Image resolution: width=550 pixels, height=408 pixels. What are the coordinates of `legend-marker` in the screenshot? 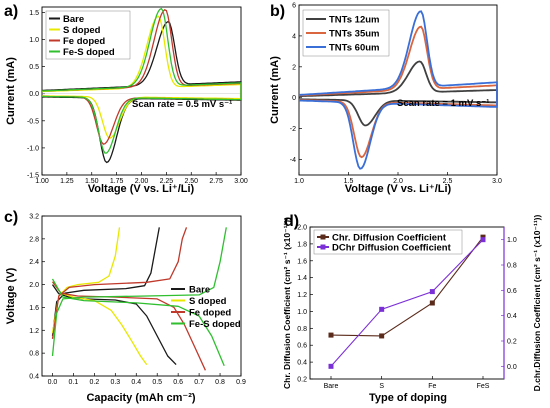 It's located at (323, 237).